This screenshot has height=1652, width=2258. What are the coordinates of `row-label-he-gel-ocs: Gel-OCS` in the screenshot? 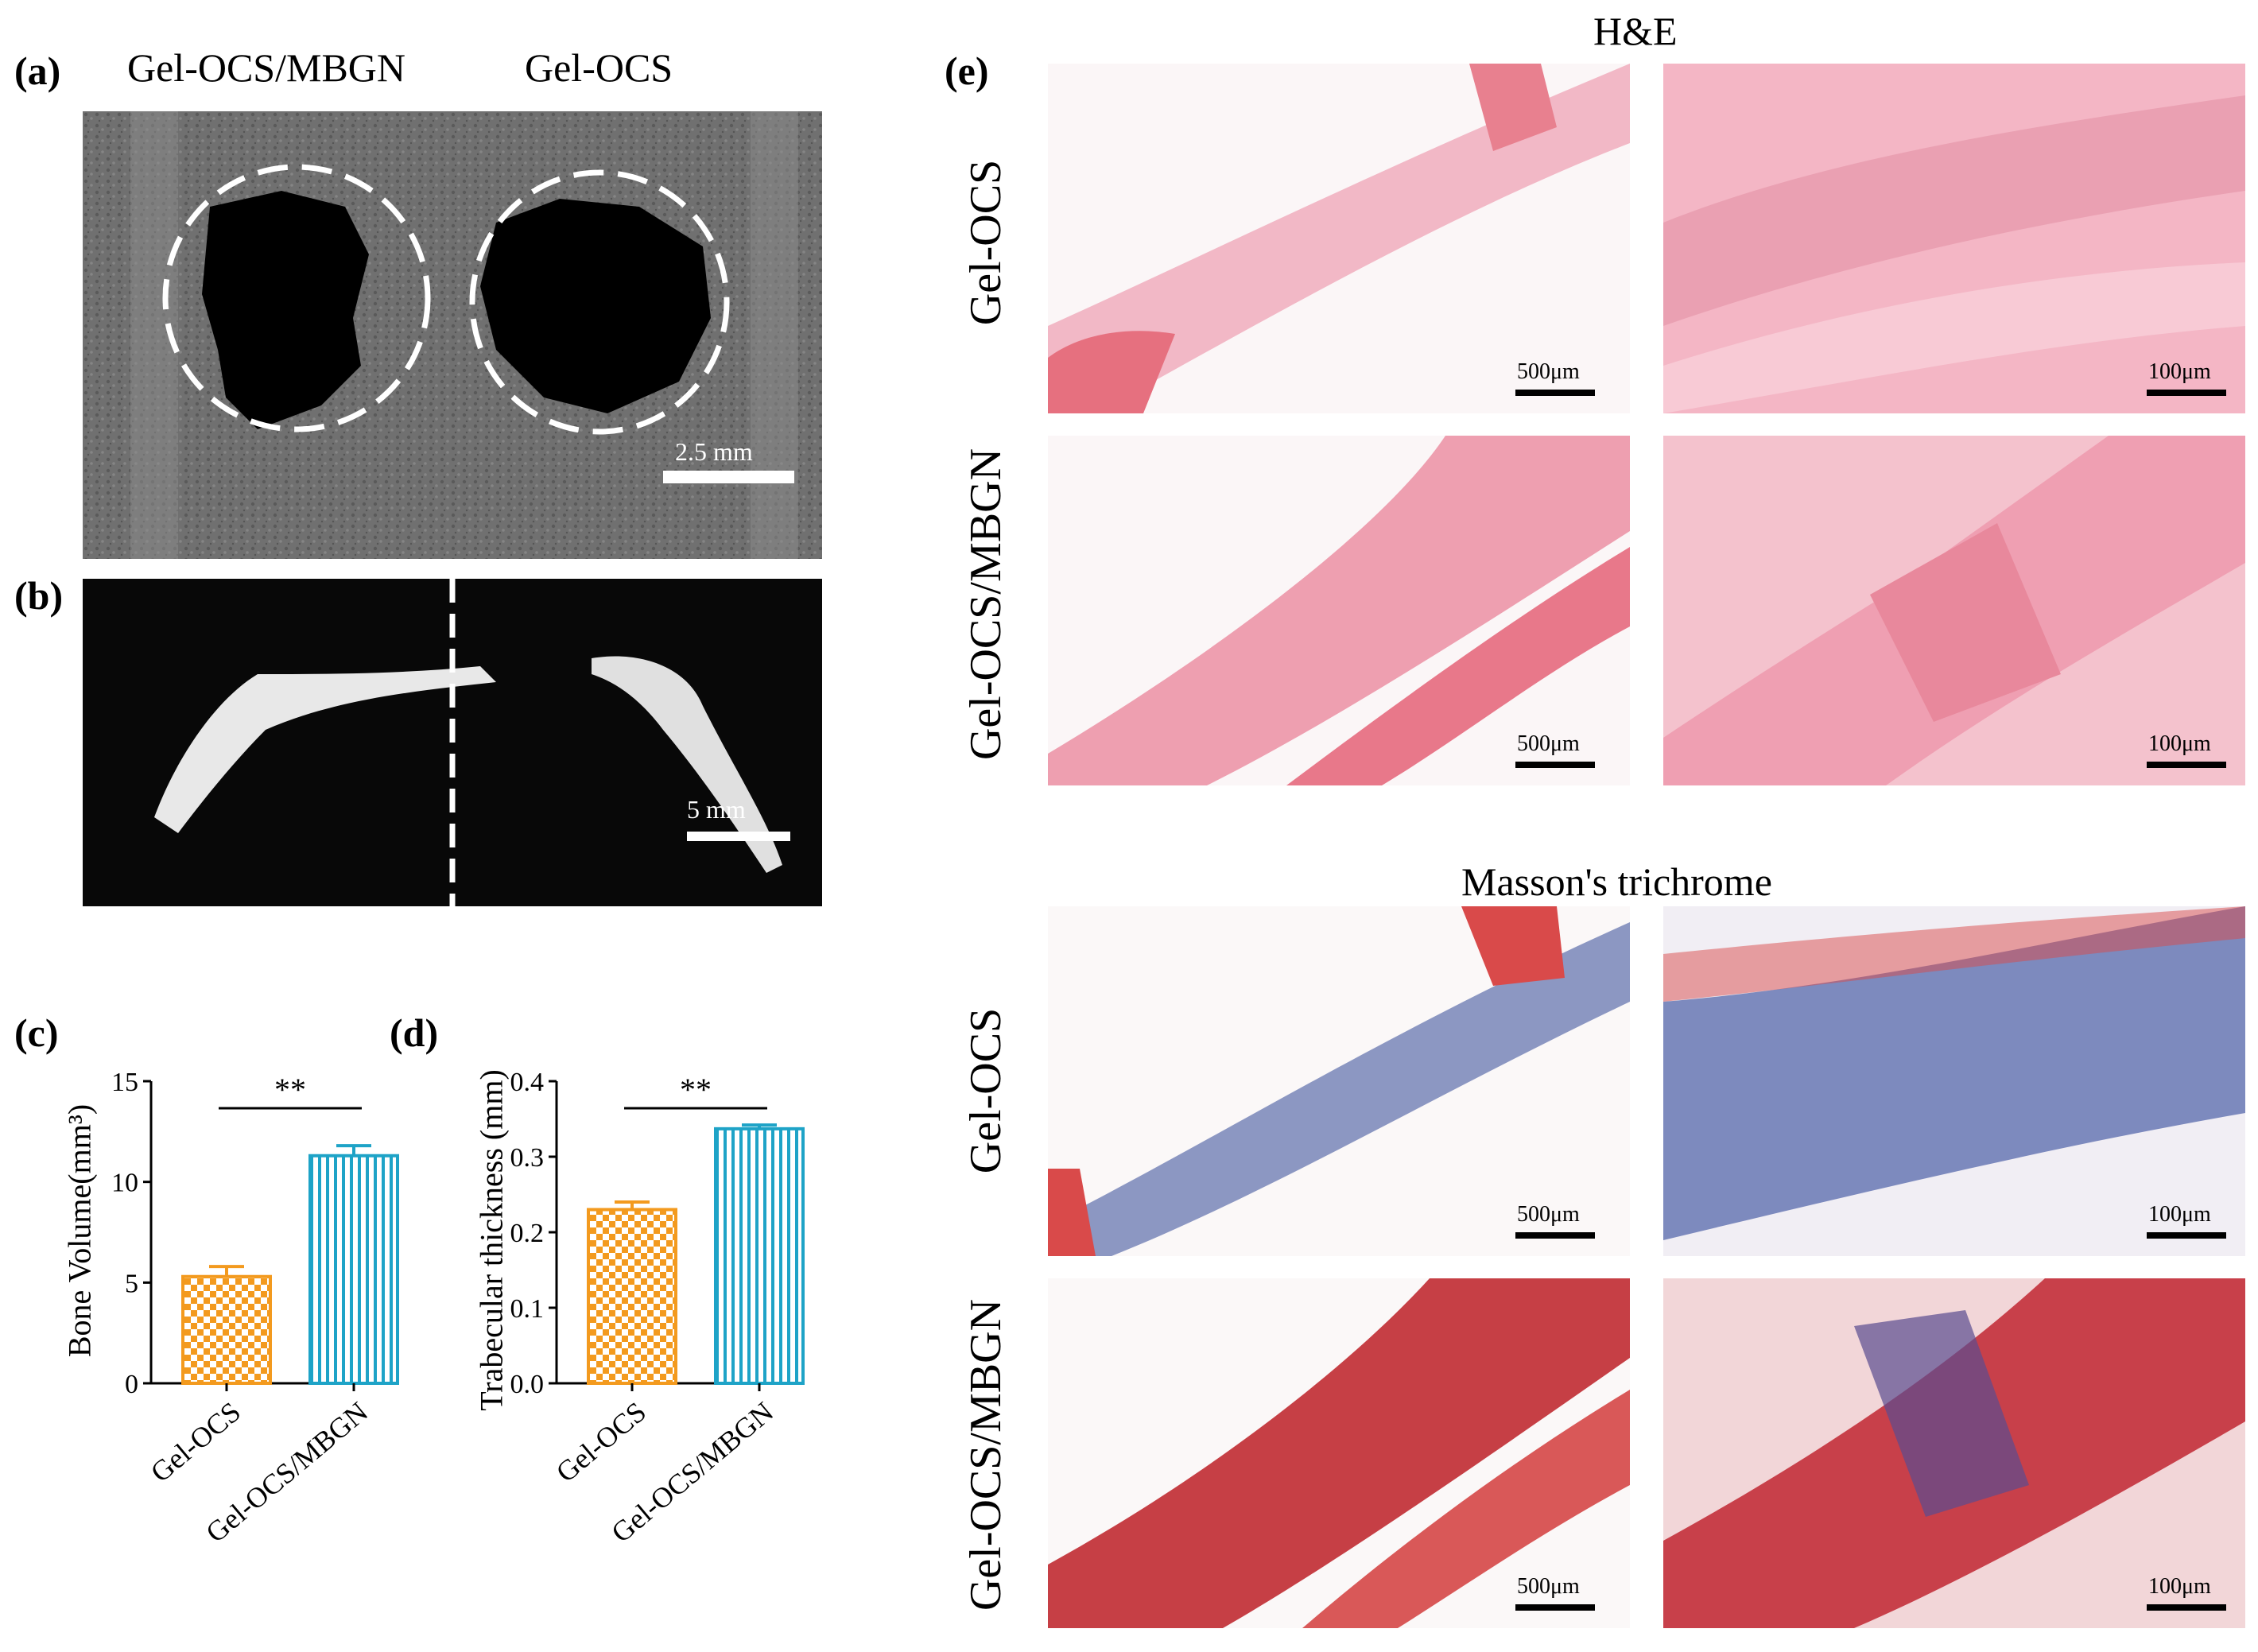 It's located at (986, 242).